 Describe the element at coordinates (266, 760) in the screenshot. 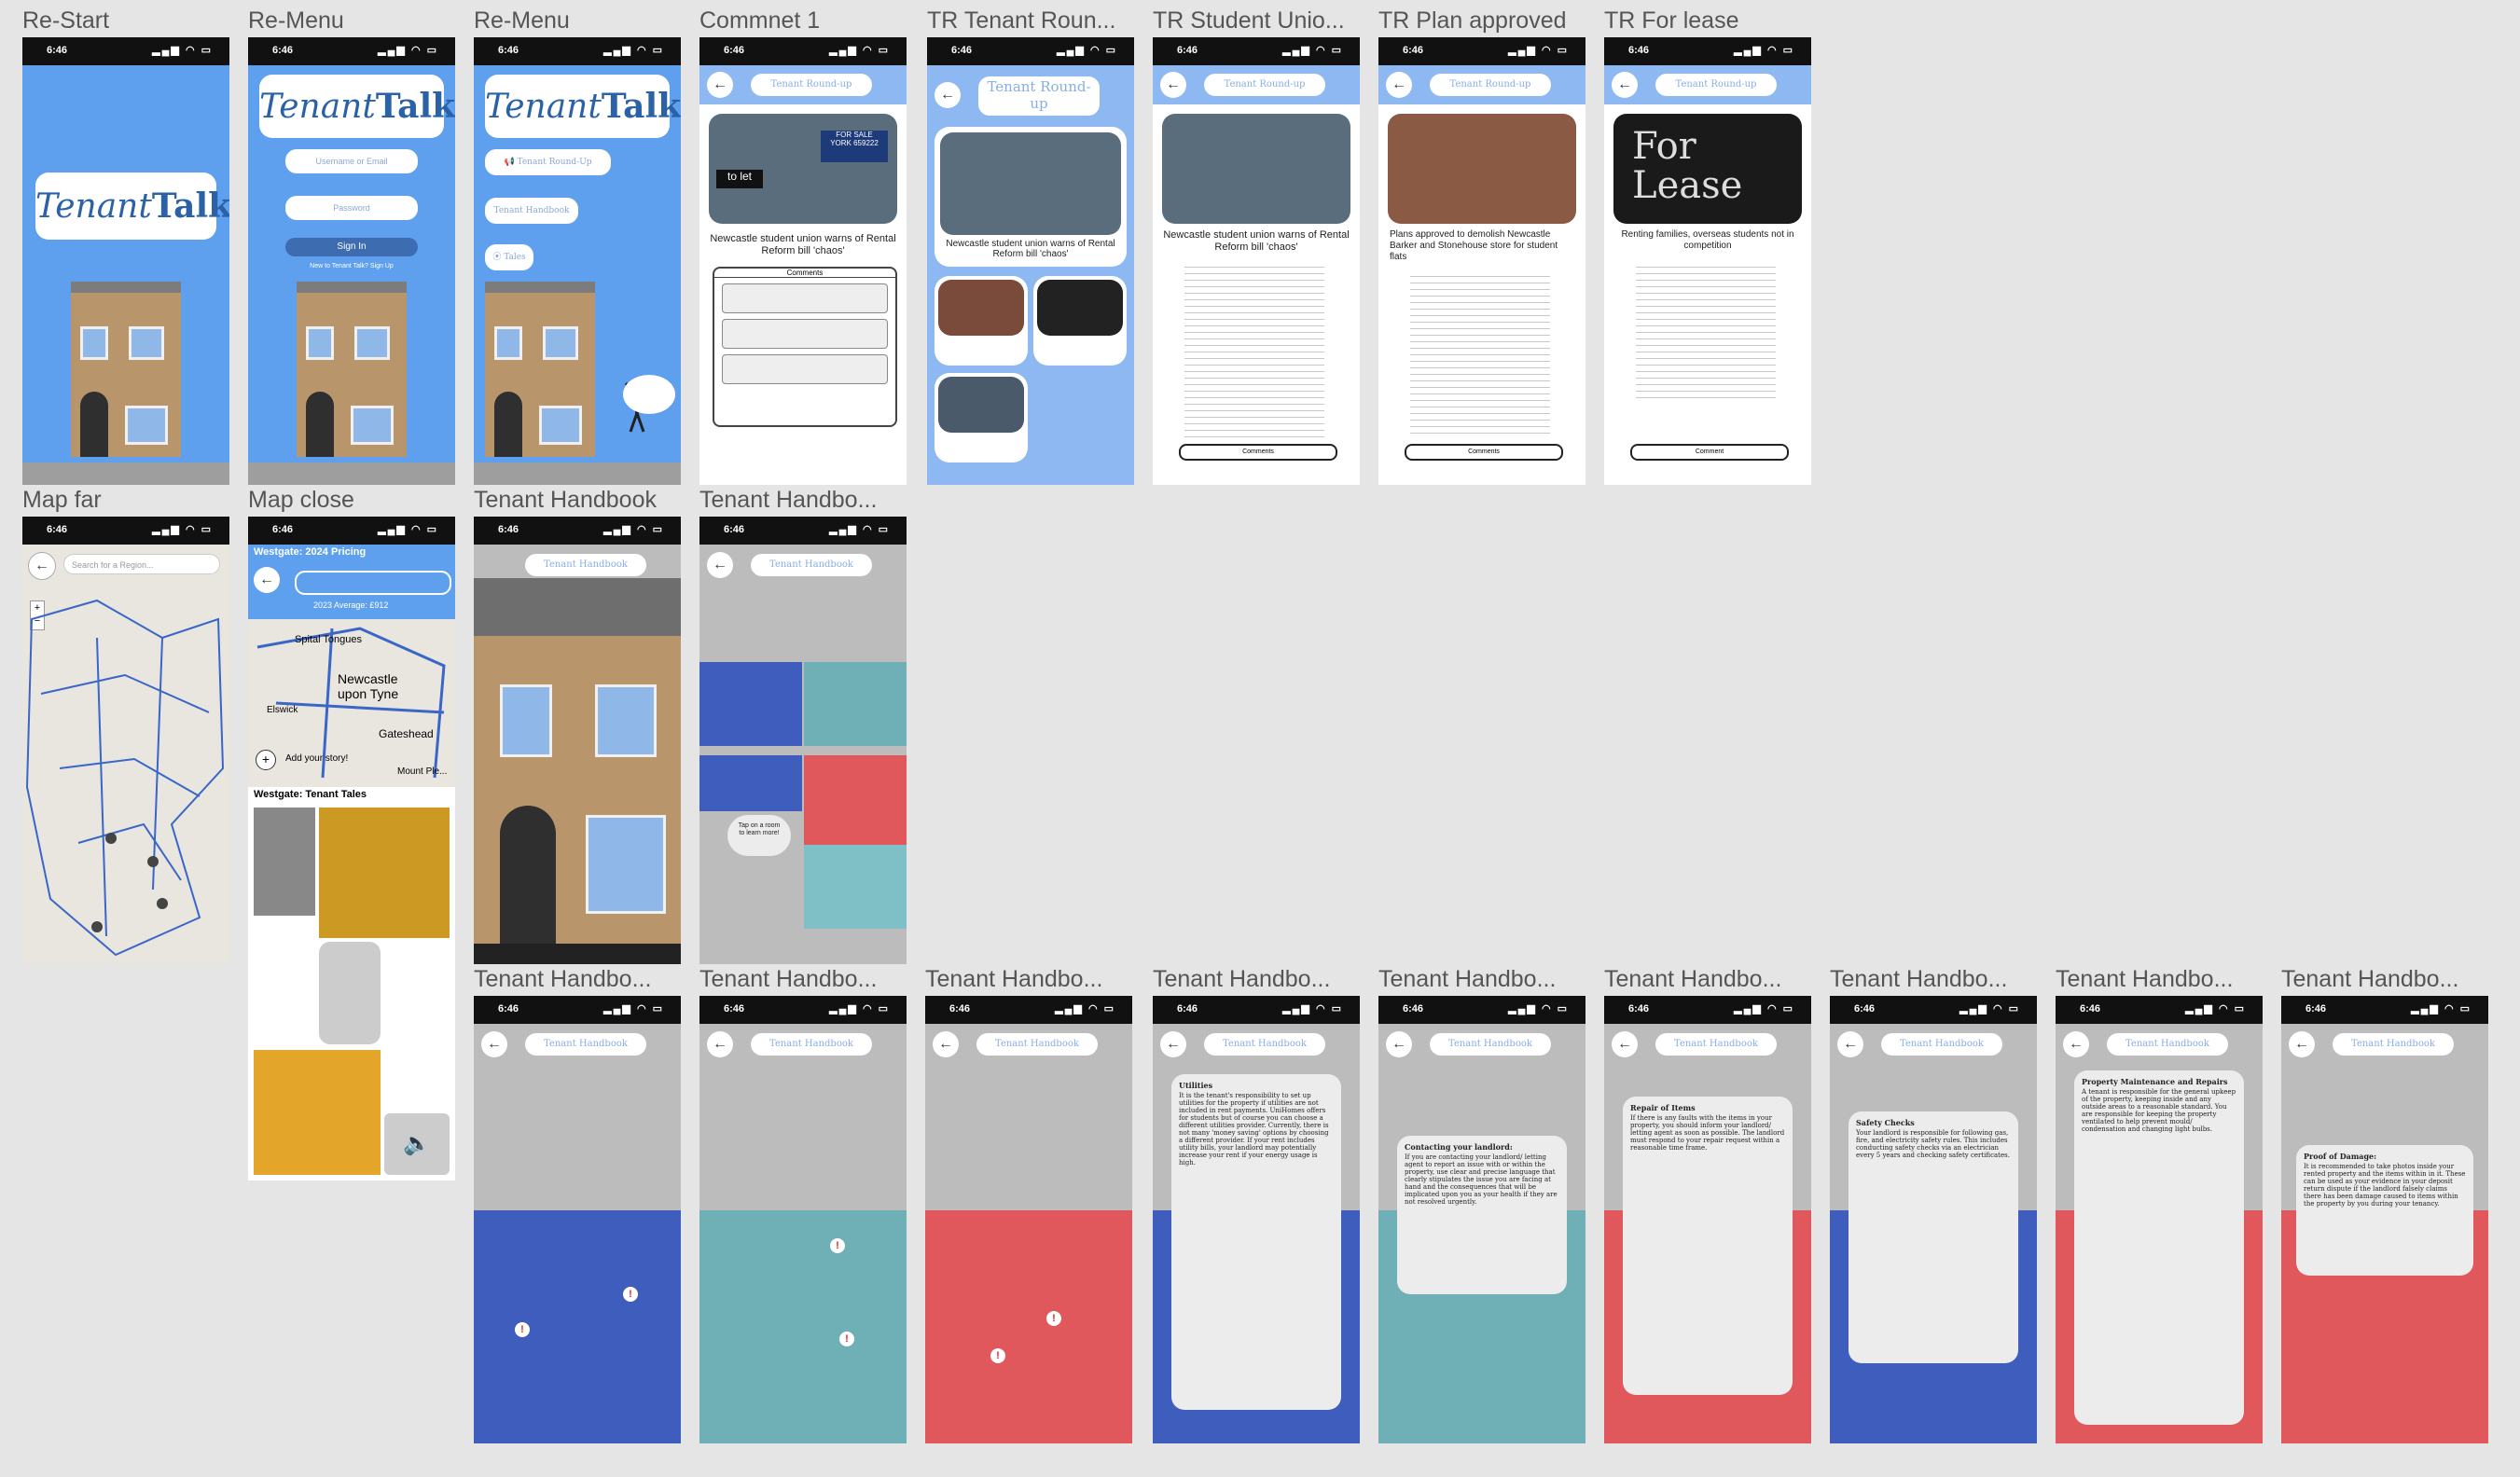

I see `add-story-icon: +` at that location.